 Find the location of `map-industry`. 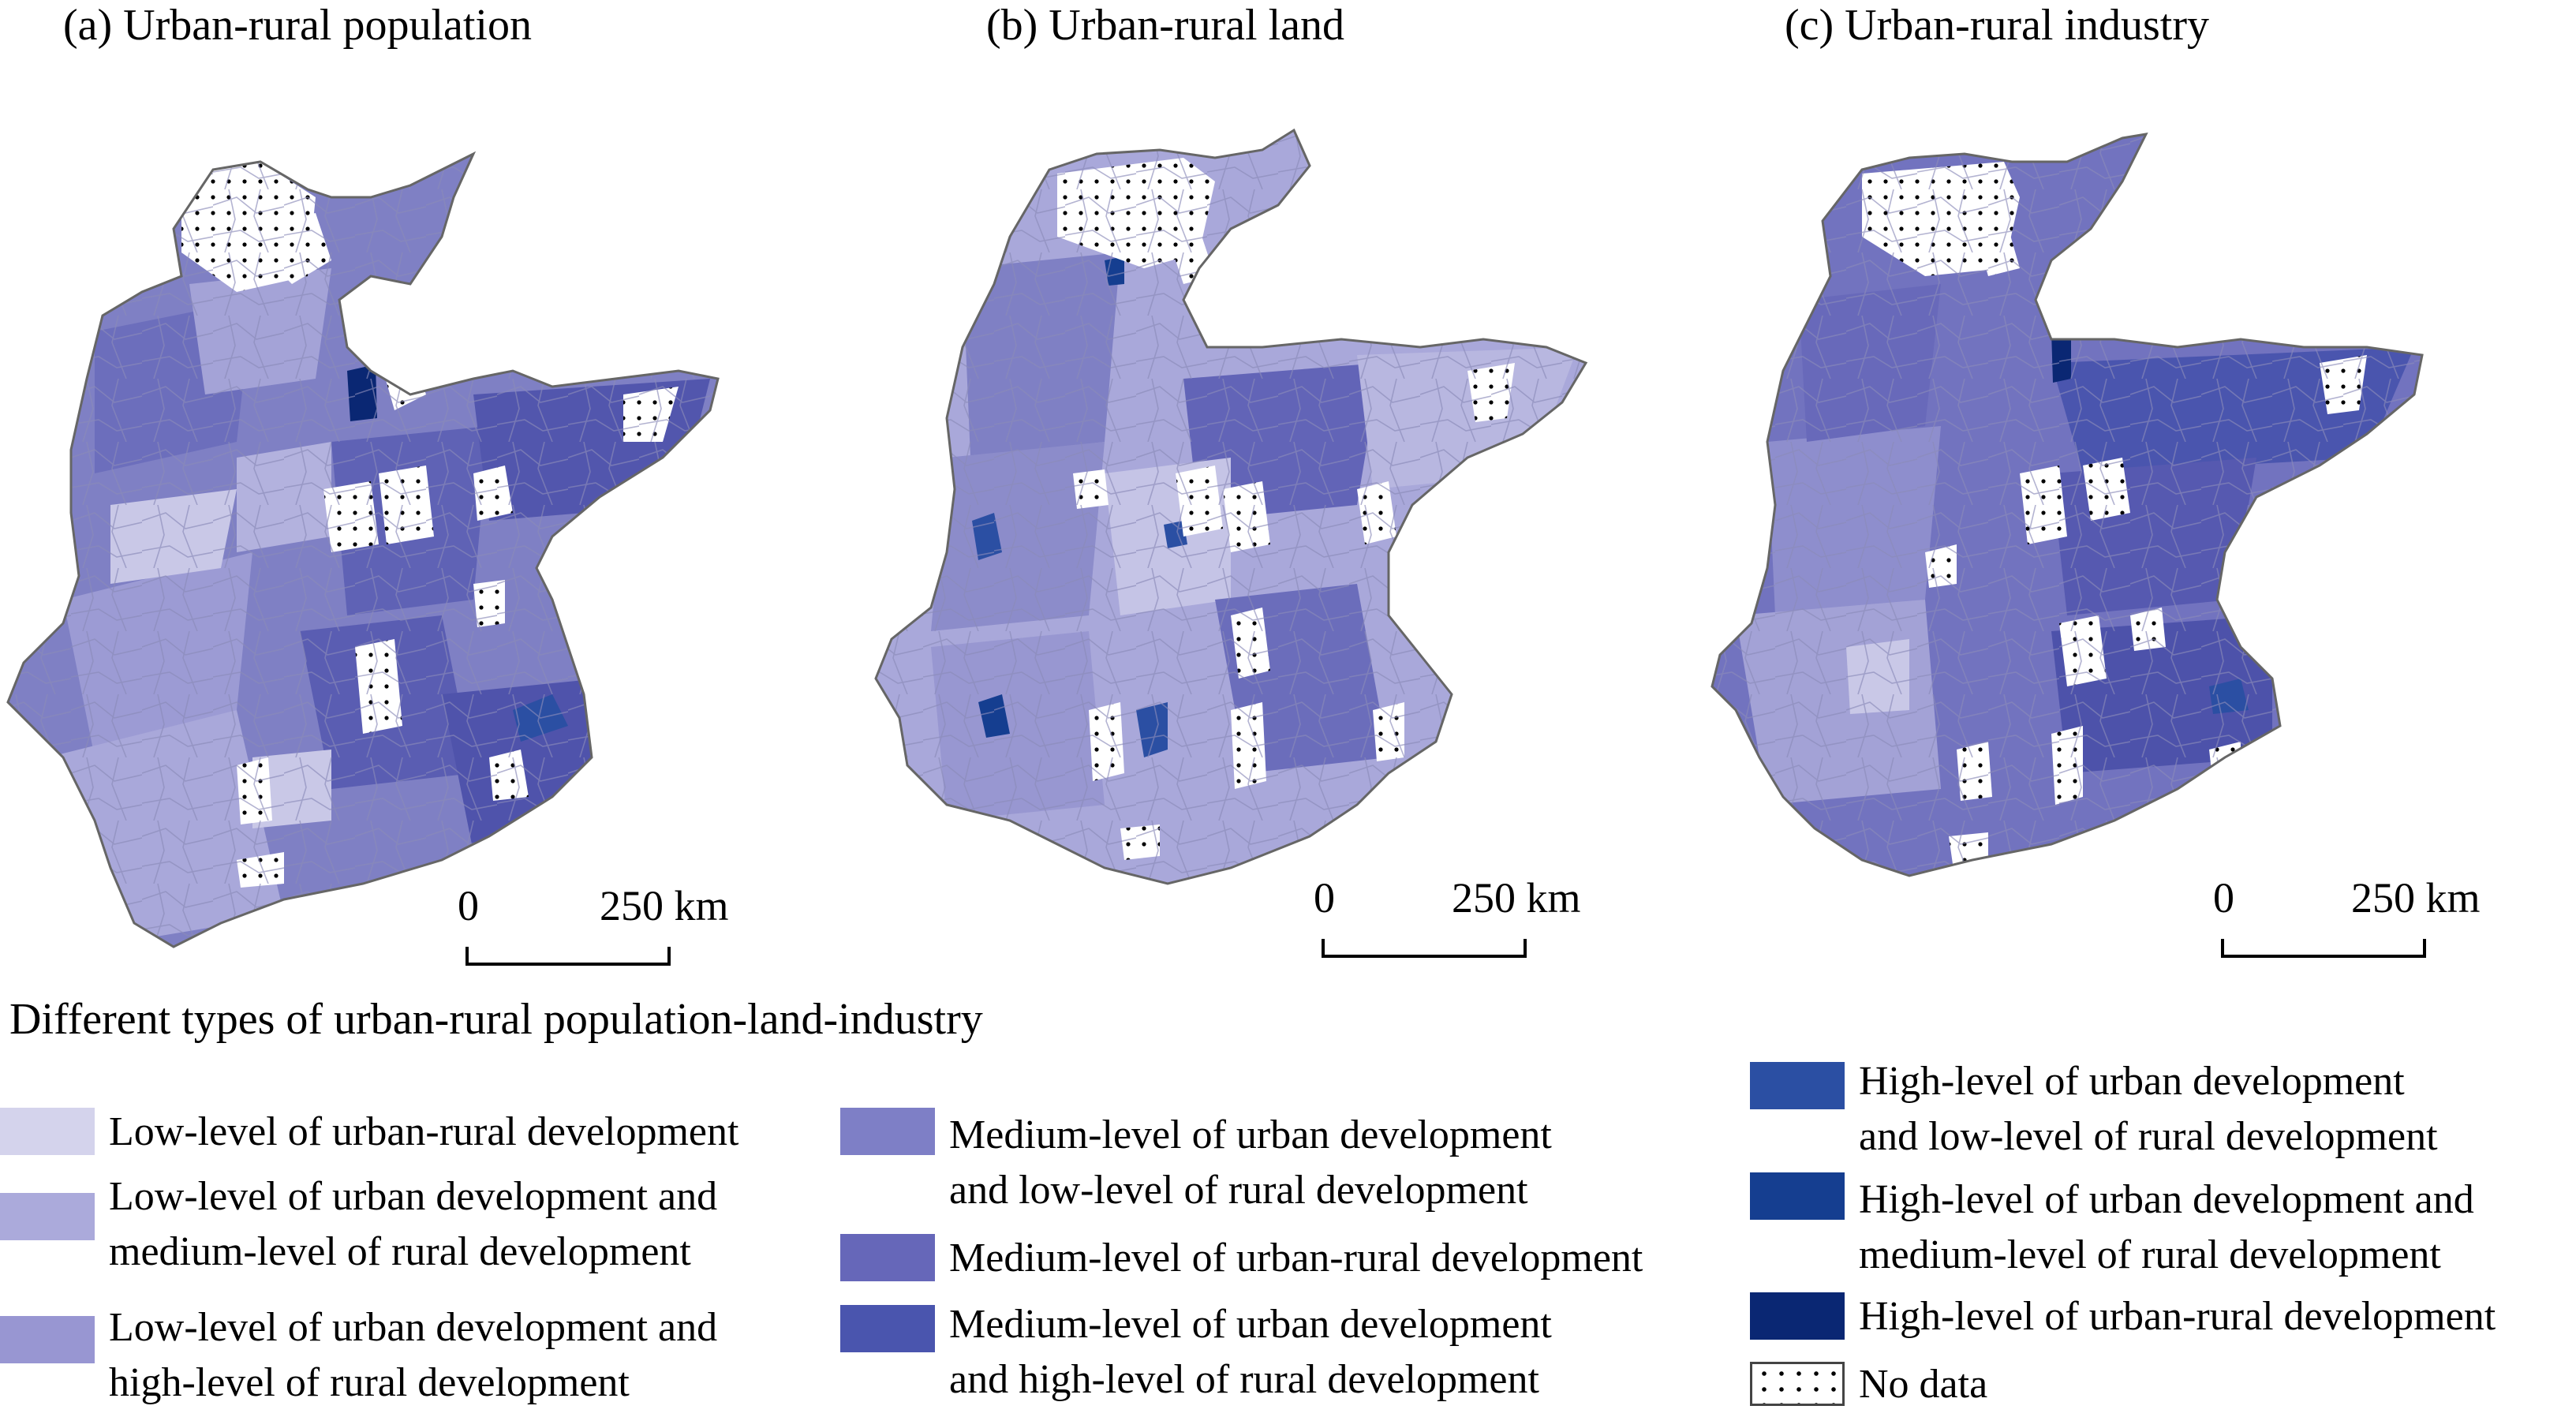

map-industry is located at coordinates (2067, 505).